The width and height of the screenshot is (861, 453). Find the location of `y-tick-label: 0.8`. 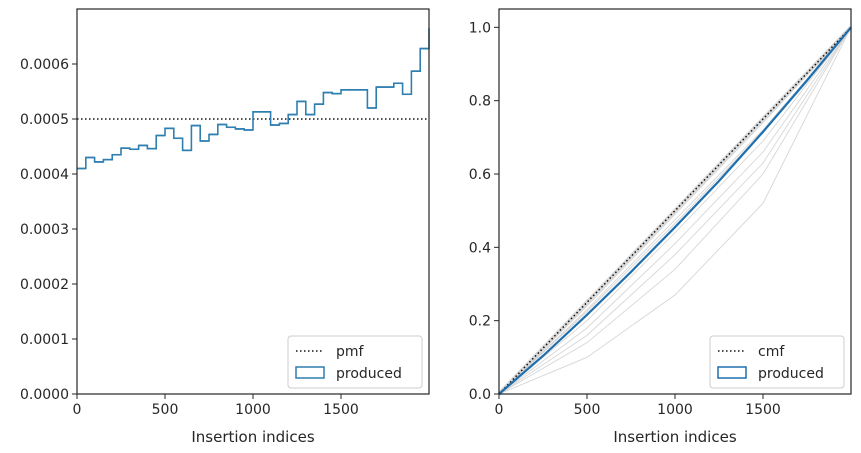

y-tick-label: 0.8 is located at coordinates (480, 102).